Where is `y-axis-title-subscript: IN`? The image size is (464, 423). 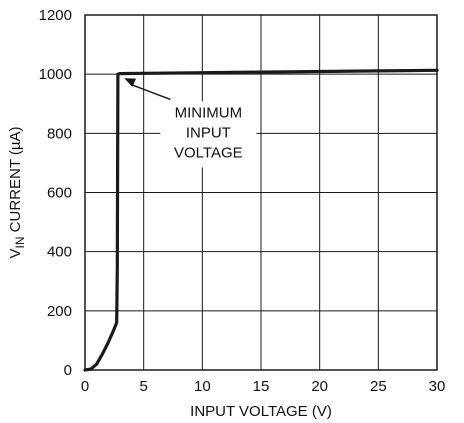 y-axis-title-subscript: IN is located at coordinates (20, 243).